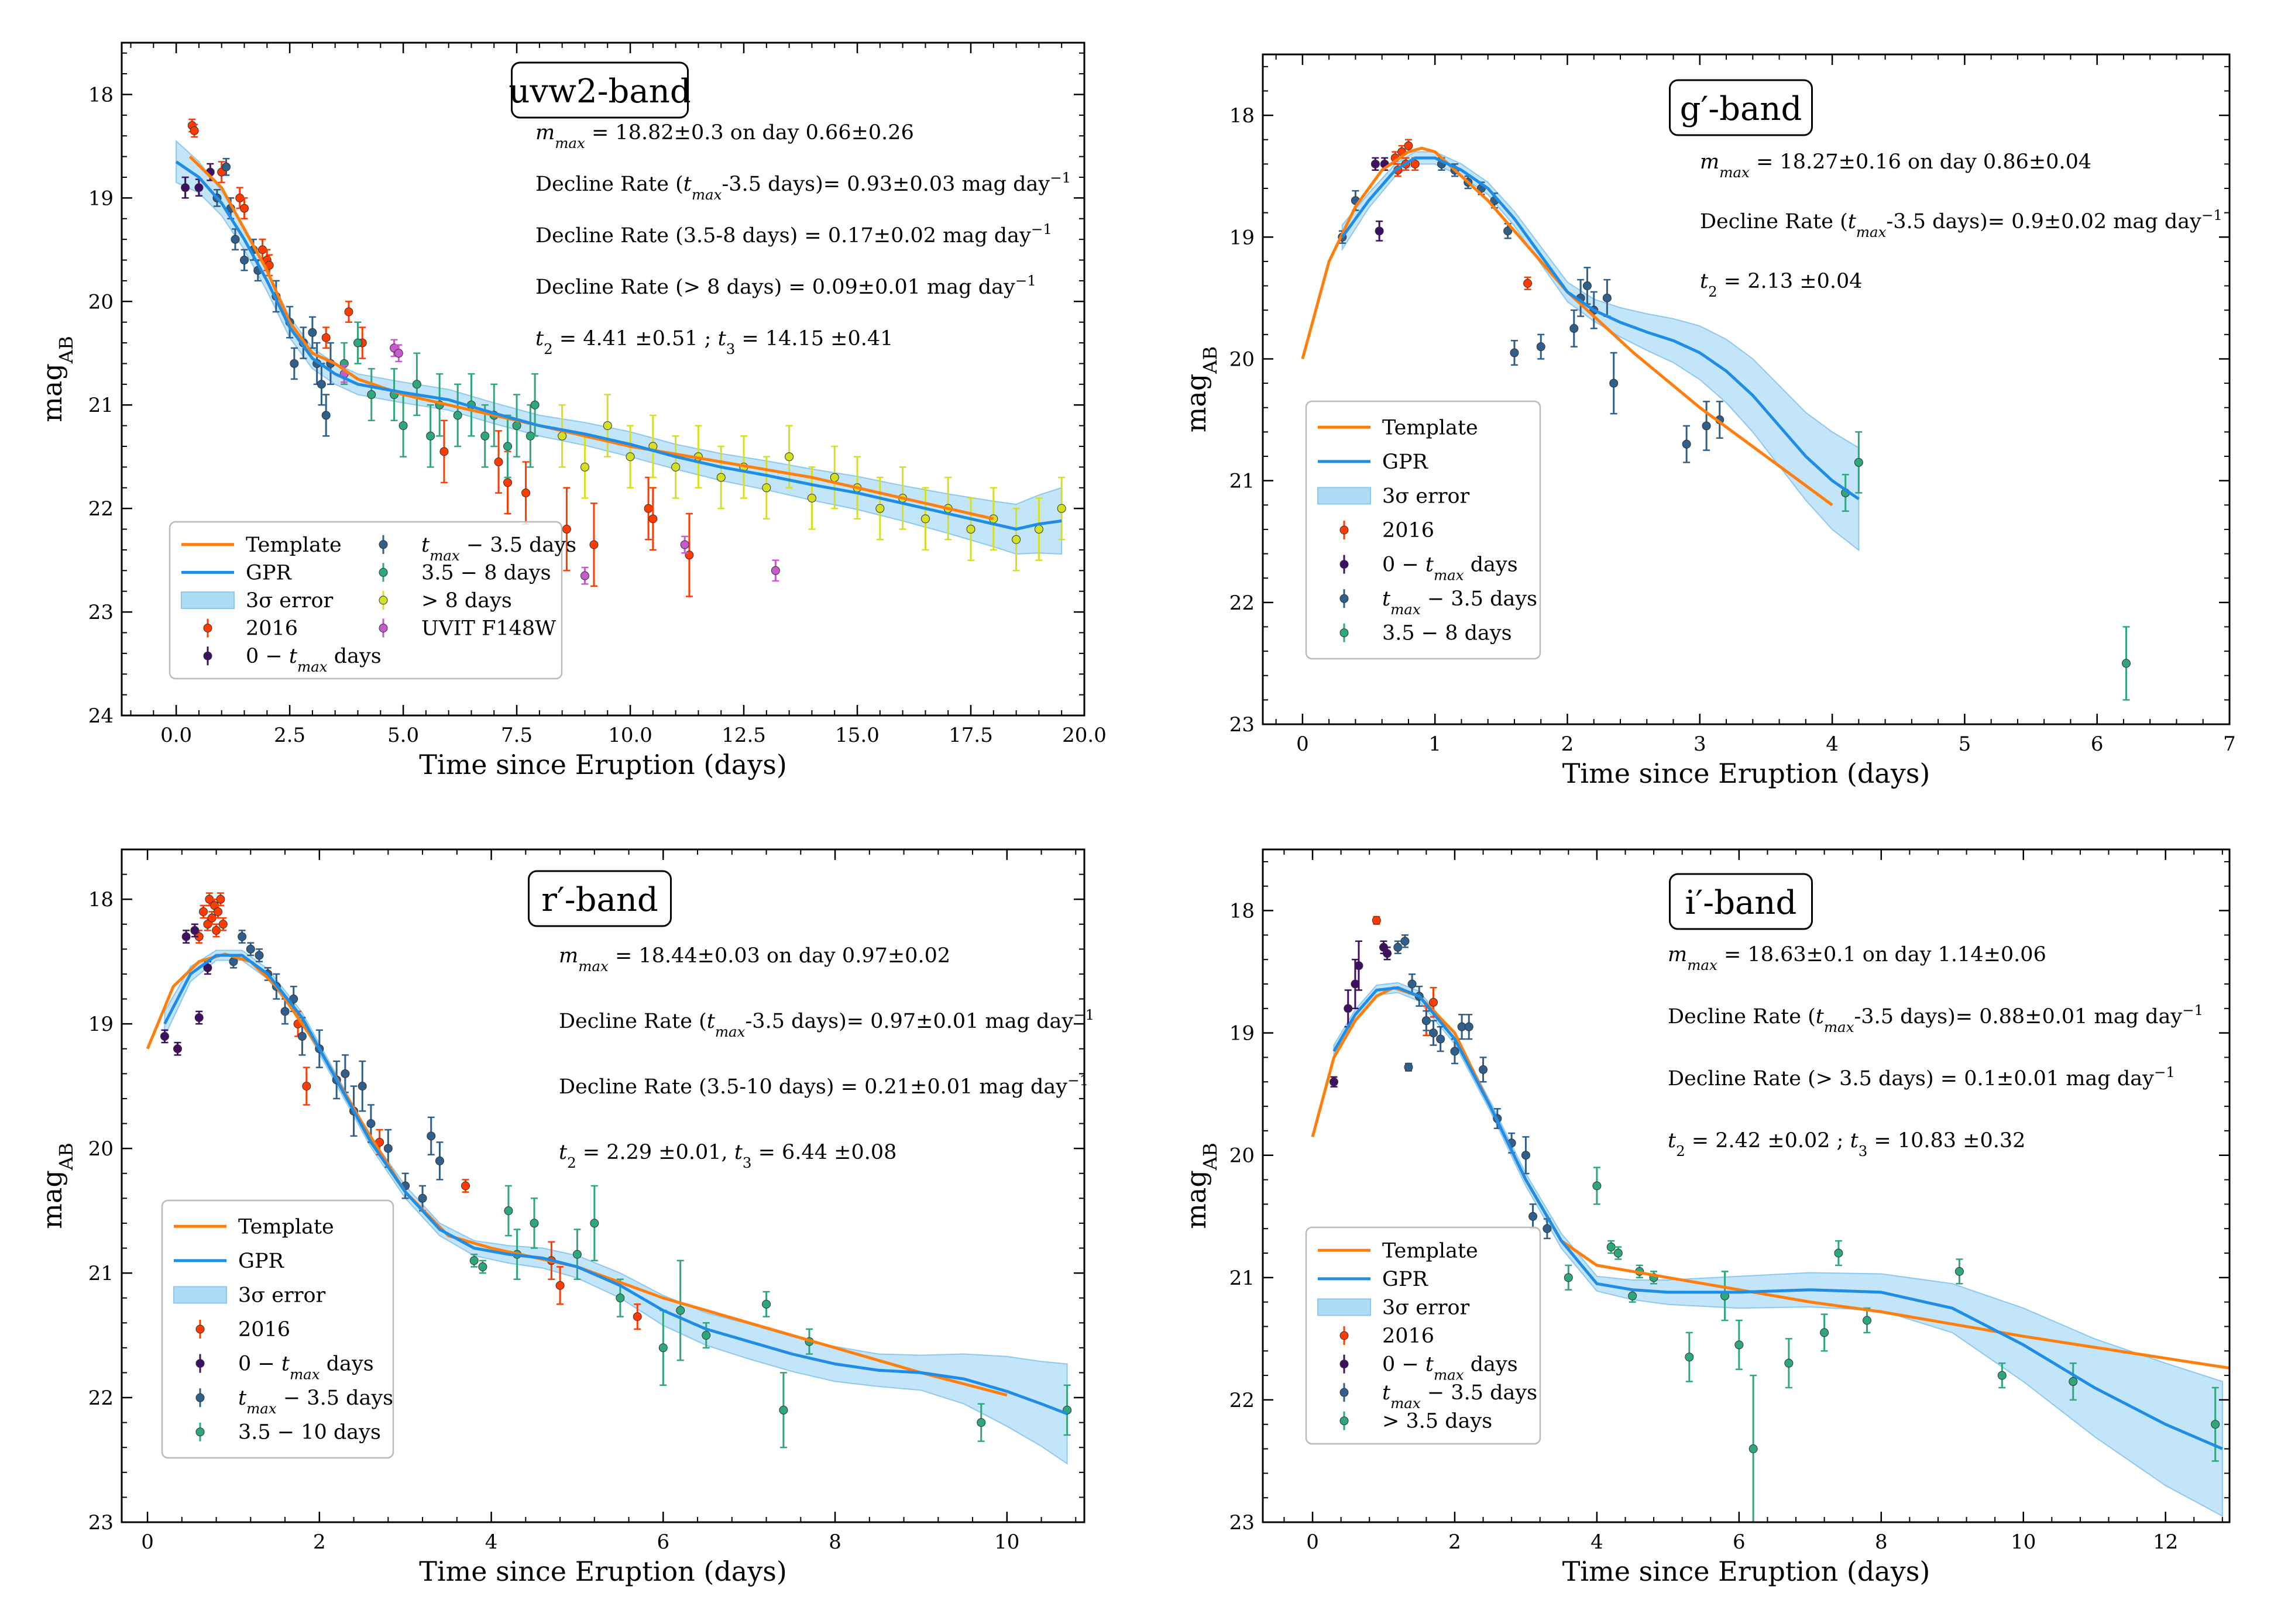  Describe the element at coordinates (1303, 744) in the screenshot. I see `g-x-tick-label: 0` at that location.